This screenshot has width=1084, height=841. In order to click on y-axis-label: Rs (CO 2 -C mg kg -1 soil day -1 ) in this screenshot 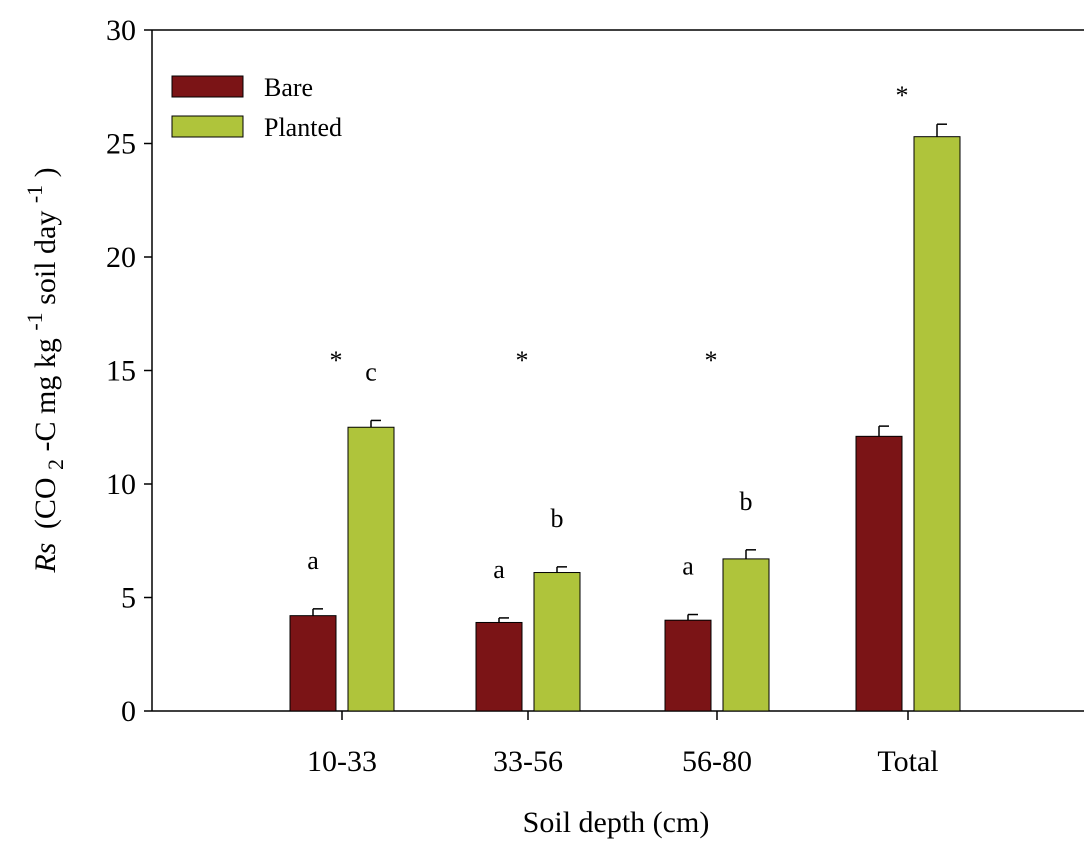, I will do `click(43, 370)`.